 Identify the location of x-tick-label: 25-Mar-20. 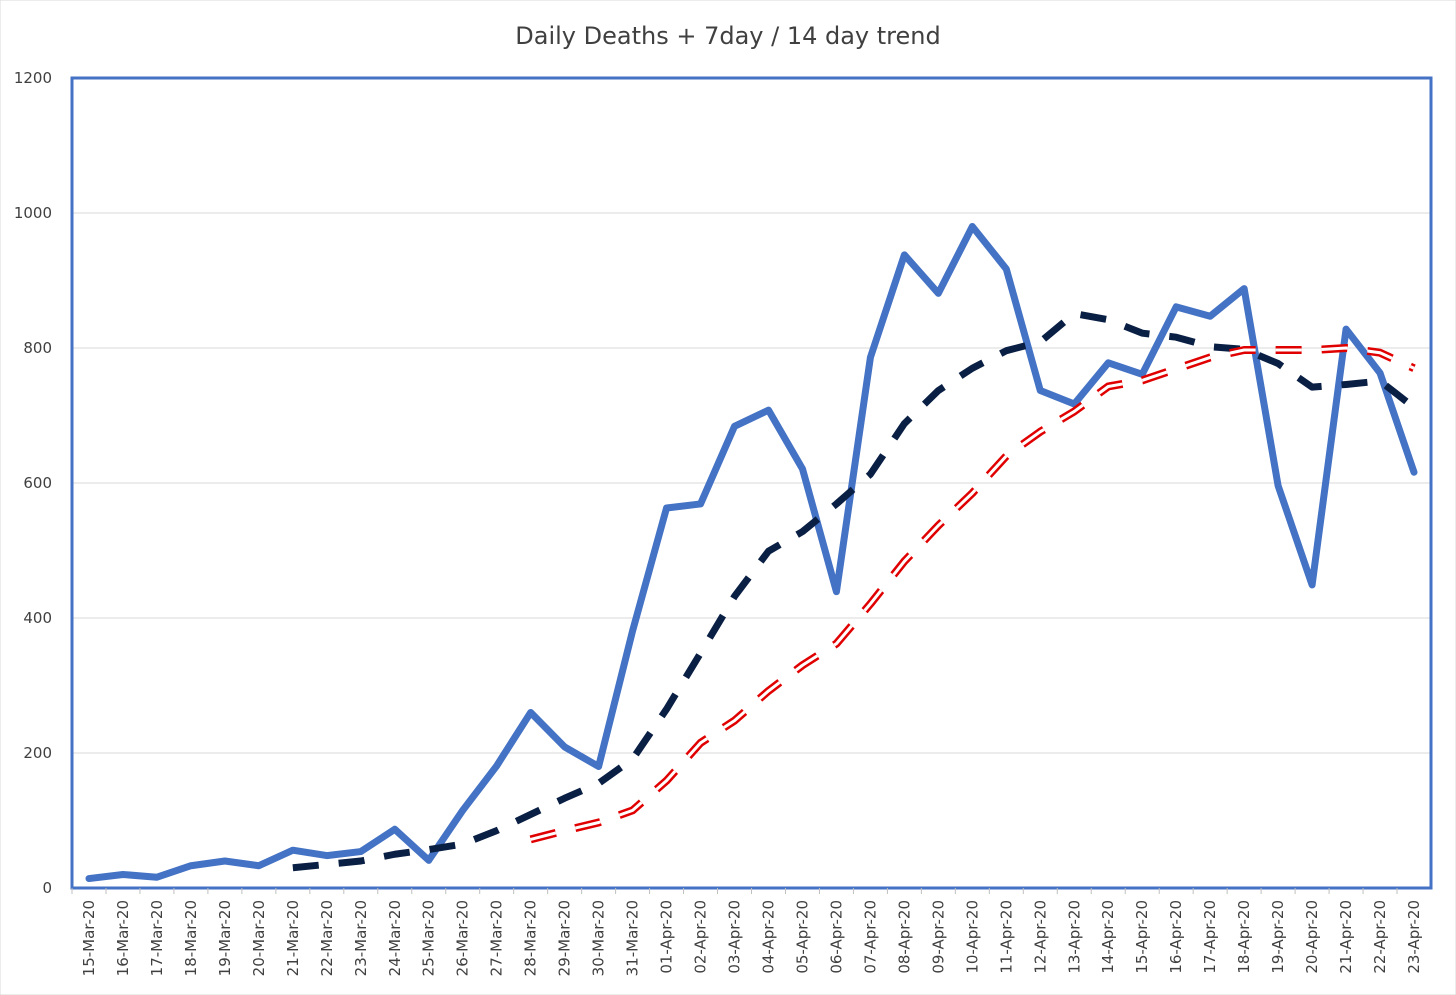
(429, 938).